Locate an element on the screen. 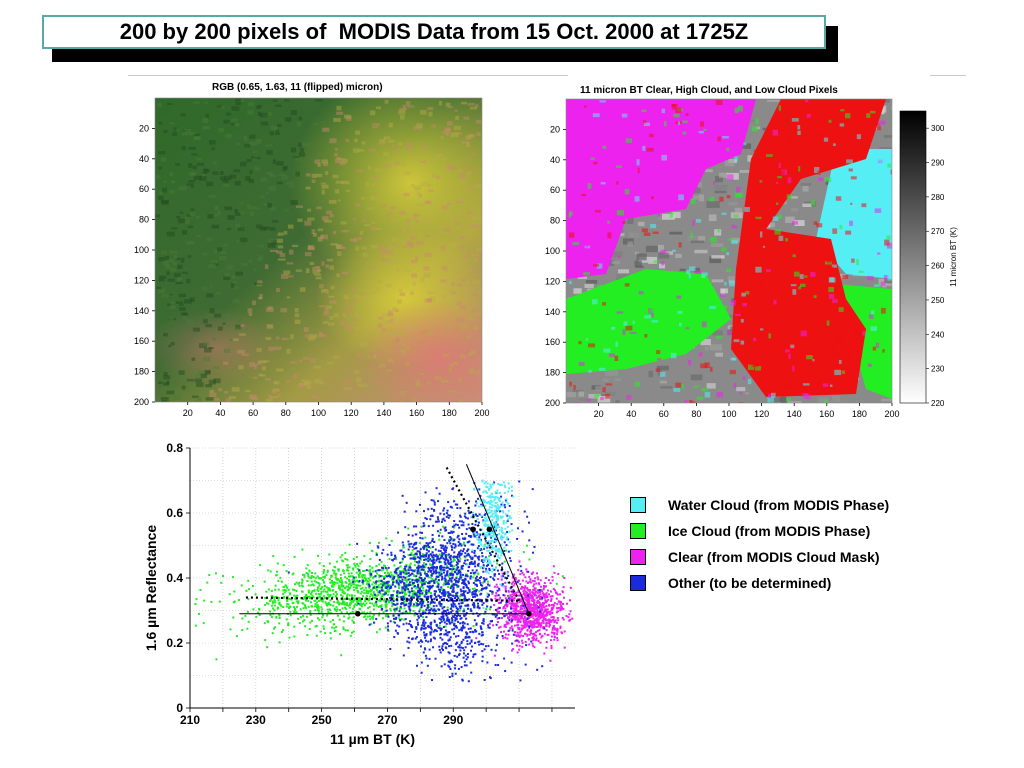 The image size is (1024, 768). bt-x-tick-label: 20 is located at coordinates (599, 414).